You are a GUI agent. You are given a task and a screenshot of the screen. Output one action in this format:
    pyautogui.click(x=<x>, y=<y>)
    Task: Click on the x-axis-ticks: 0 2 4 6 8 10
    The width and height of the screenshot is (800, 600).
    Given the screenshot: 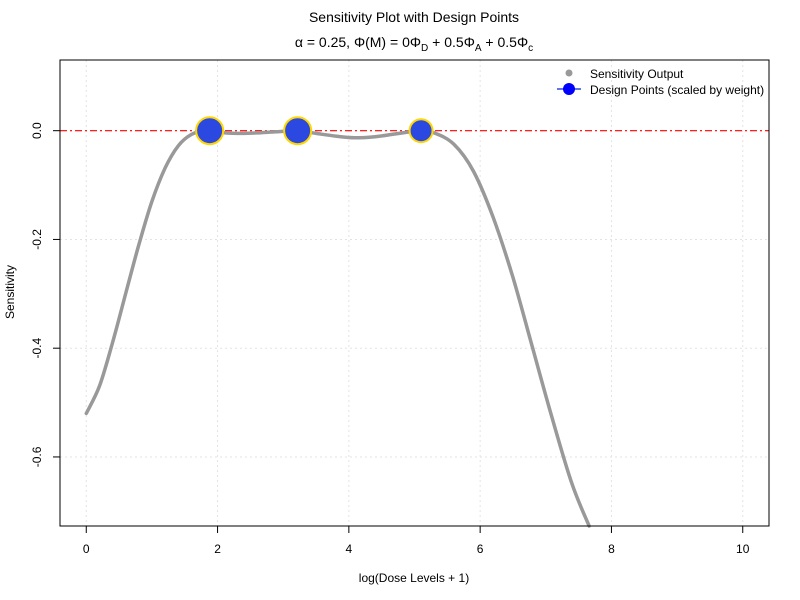 What is the action you would take?
    pyautogui.click(x=416, y=541)
    